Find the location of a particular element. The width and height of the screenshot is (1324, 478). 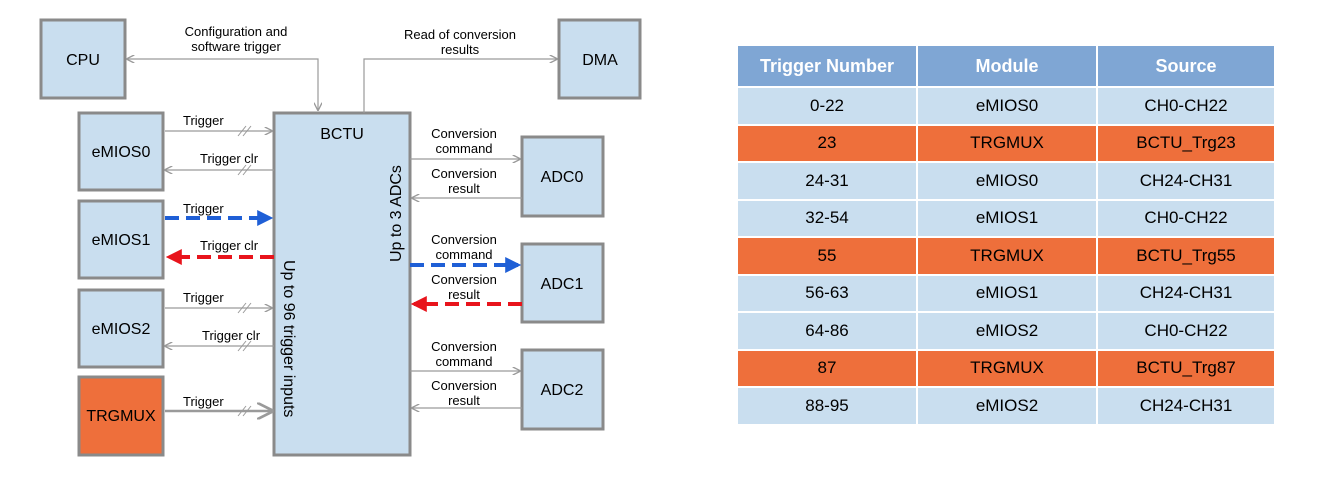

table-header-row: Trigger Number Module Source is located at coordinates (1006, 66).